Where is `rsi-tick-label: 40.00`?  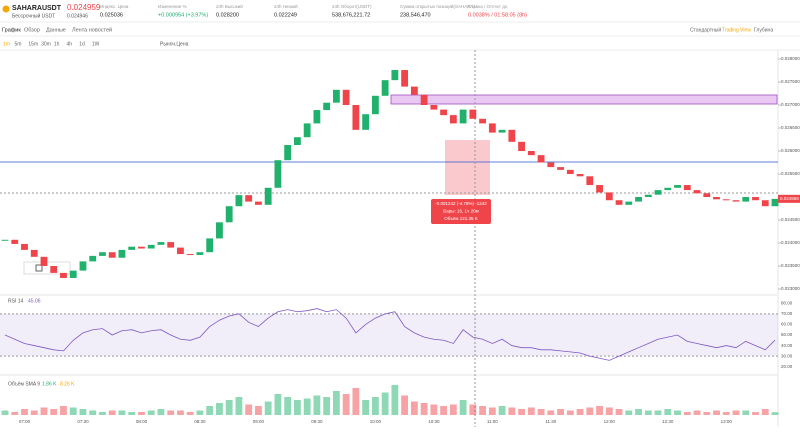
rsi-tick-label: 40.00 is located at coordinates (787, 345).